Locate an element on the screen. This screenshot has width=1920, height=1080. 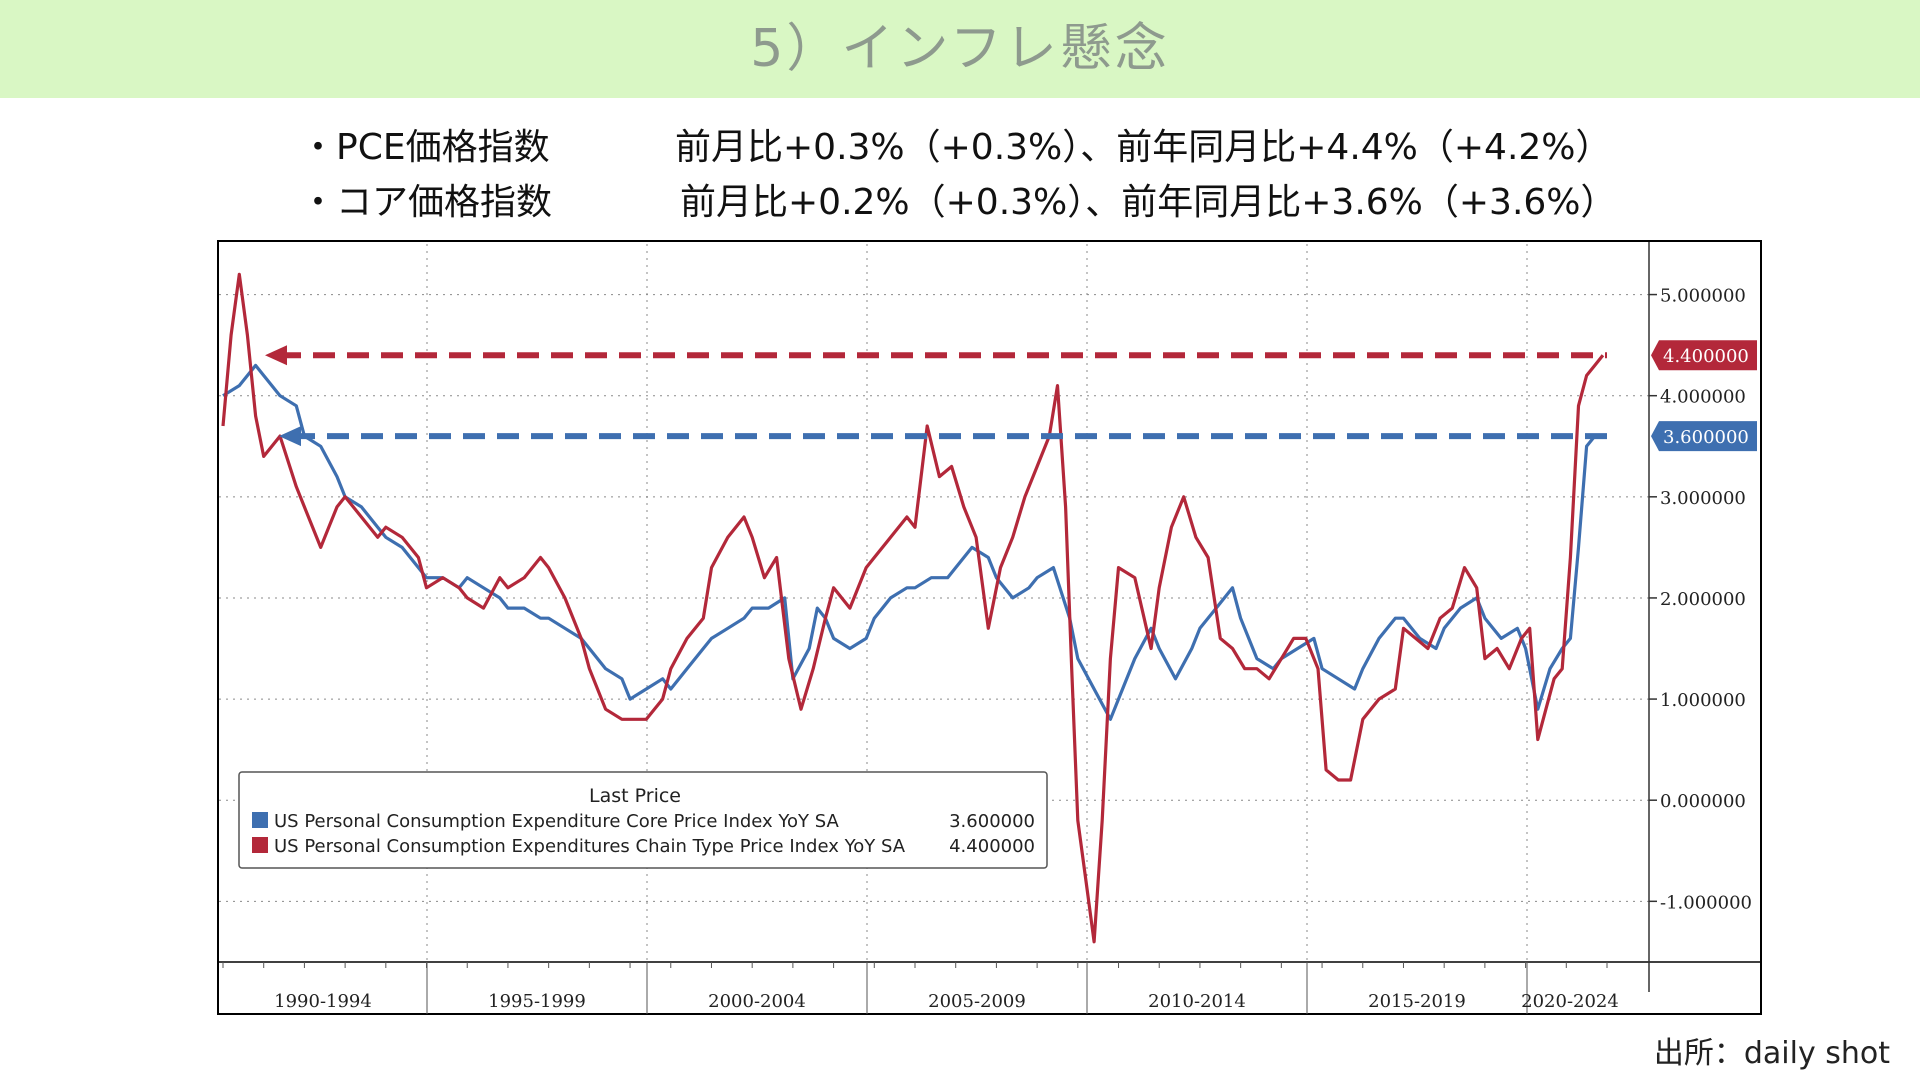
legend-pce-swatch is located at coordinates (260, 845).